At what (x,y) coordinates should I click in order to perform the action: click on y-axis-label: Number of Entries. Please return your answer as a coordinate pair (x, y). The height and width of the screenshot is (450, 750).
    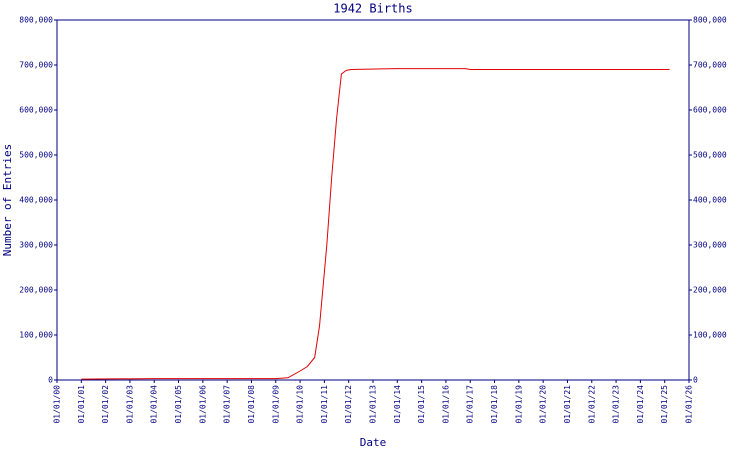
    Looking at the image, I should click on (7, 200).